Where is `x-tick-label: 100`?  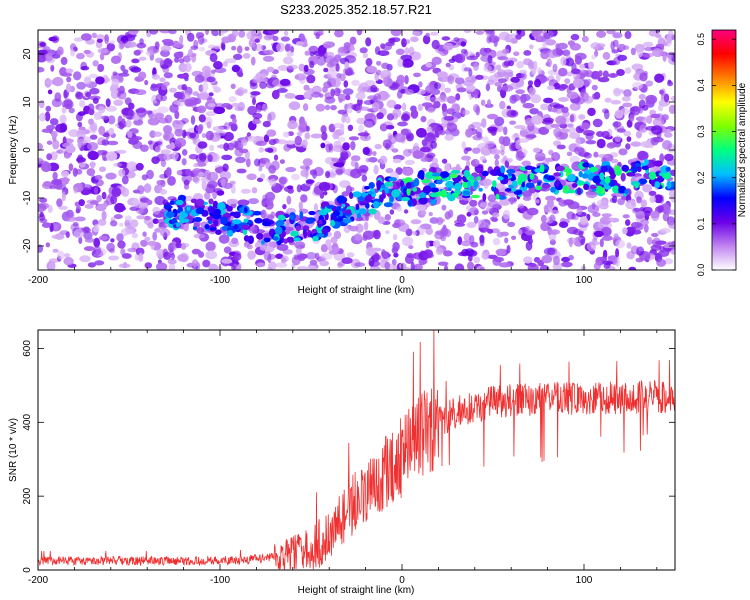 x-tick-label: 100 is located at coordinates (584, 280).